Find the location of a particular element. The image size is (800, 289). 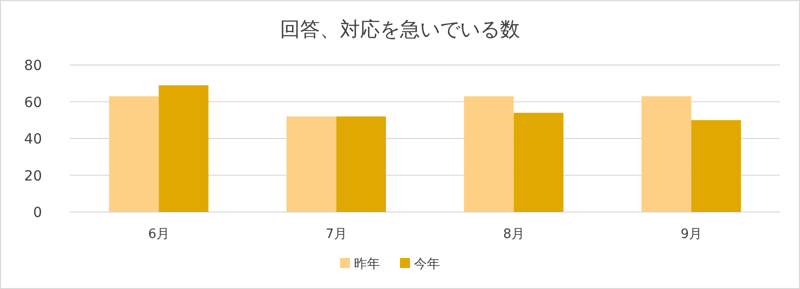

x-tick-label: 9月 is located at coordinates (691, 234).